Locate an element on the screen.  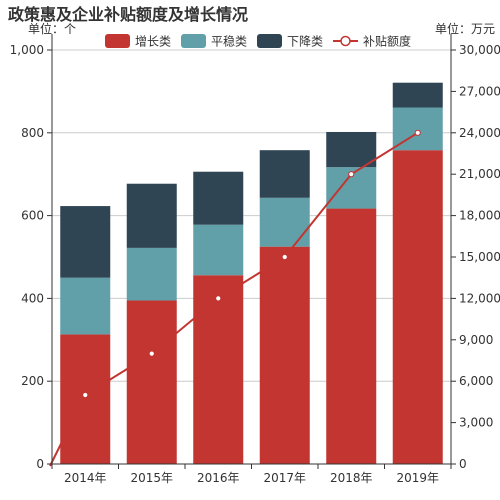
y-right-tick-label: 0 is located at coordinates (463, 464).